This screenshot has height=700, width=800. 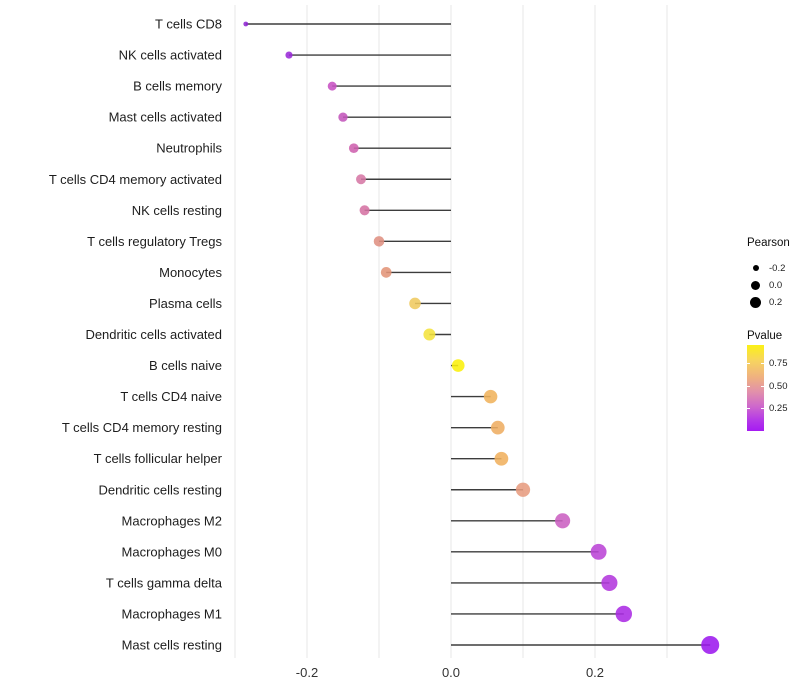 I want to click on size-legend-dot-large, so click(x=755, y=302).